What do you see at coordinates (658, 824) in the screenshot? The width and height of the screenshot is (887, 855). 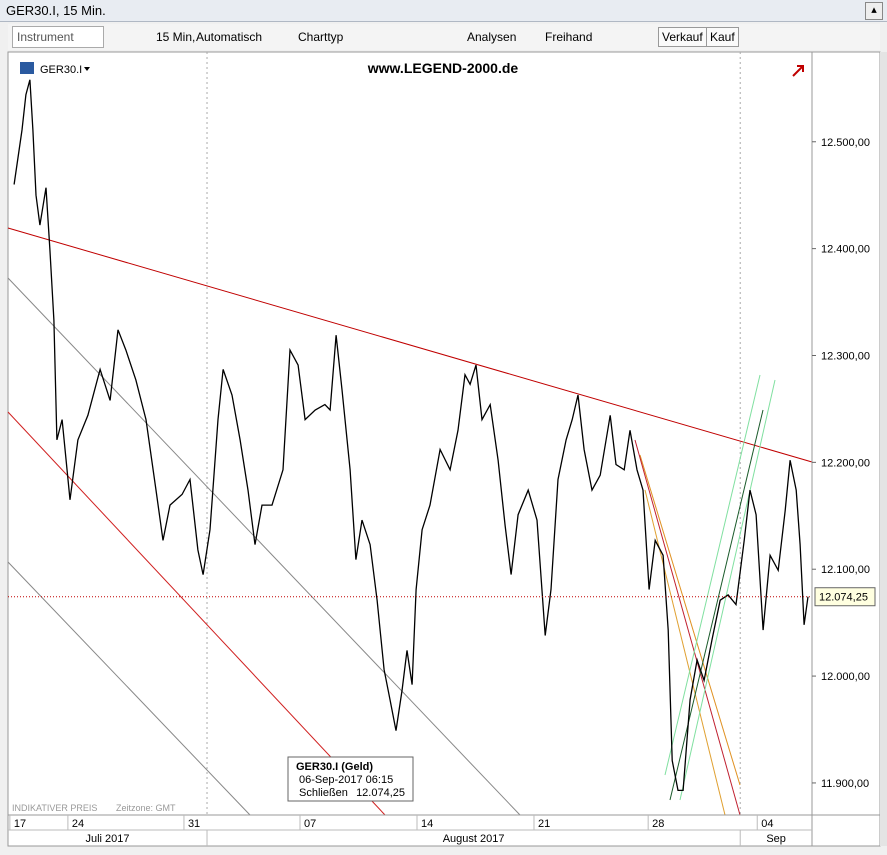 I see `x-tick-label: 28` at bounding box center [658, 824].